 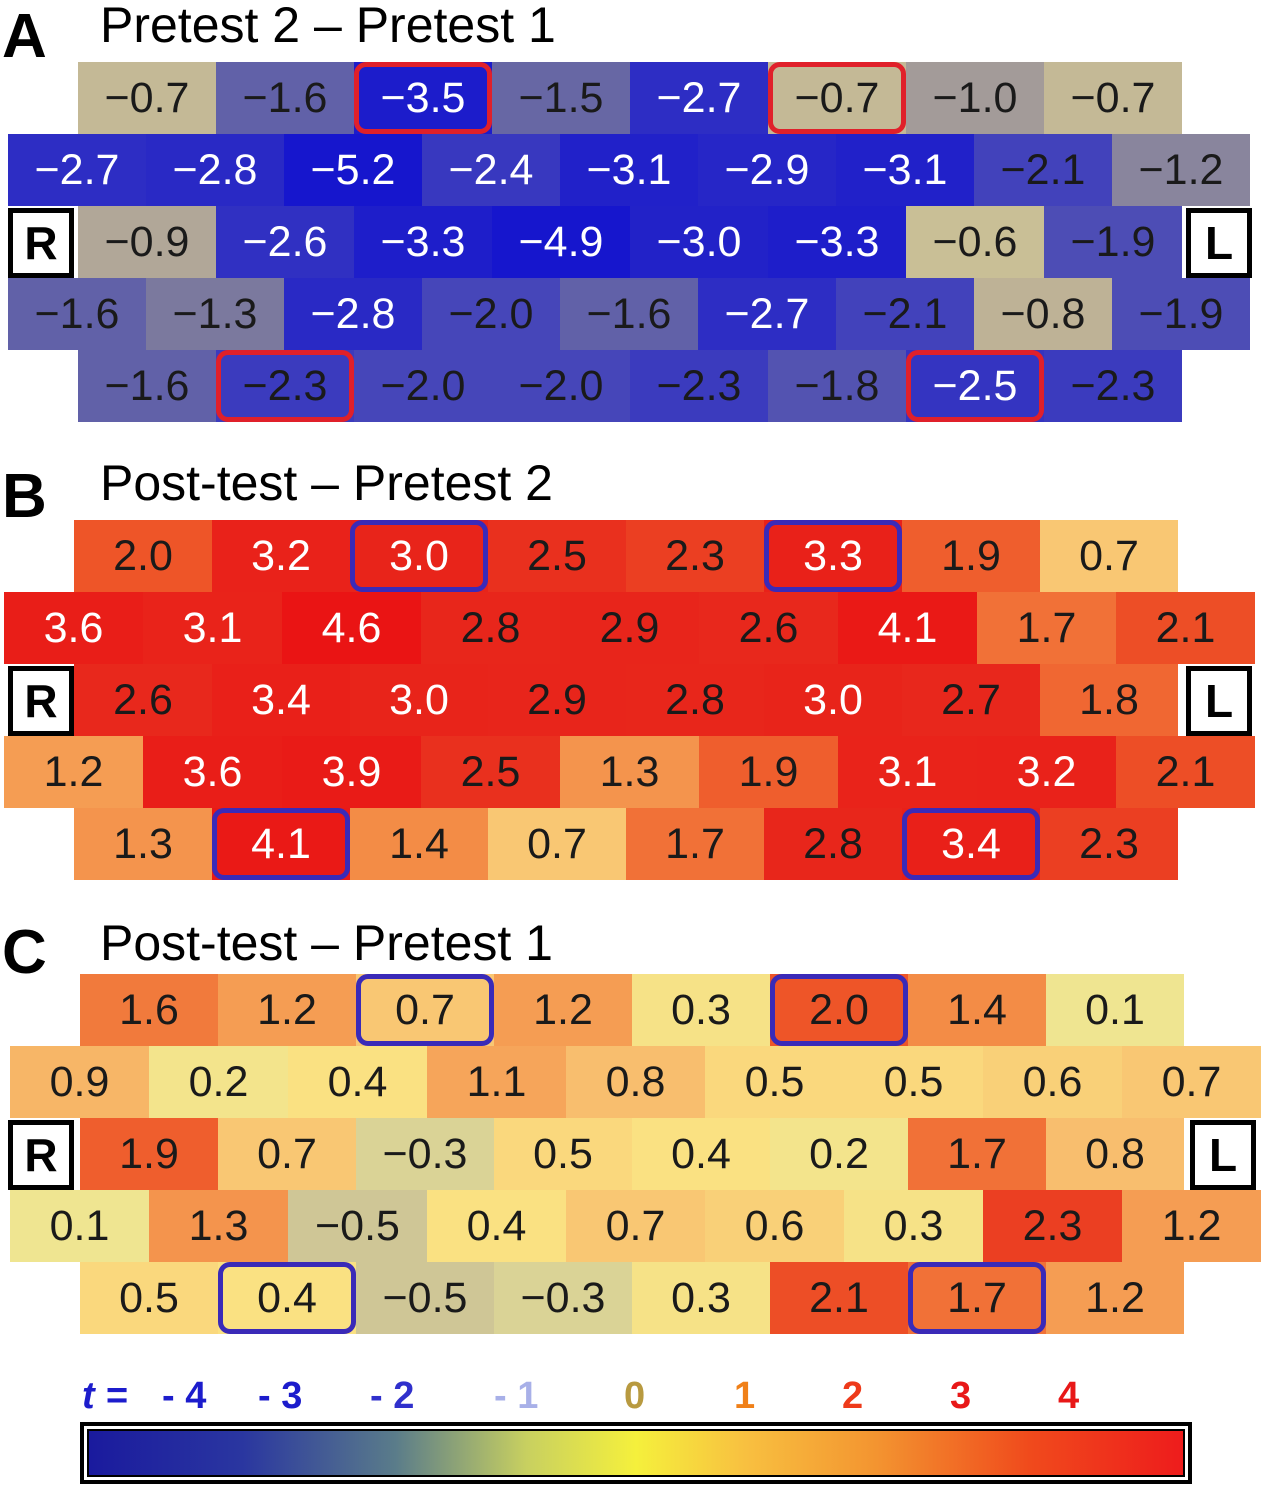 What do you see at coordinates (212, 628) in the screenshot?
I see `heatmap-cell: 3.1` at bounding box center [212, 628].